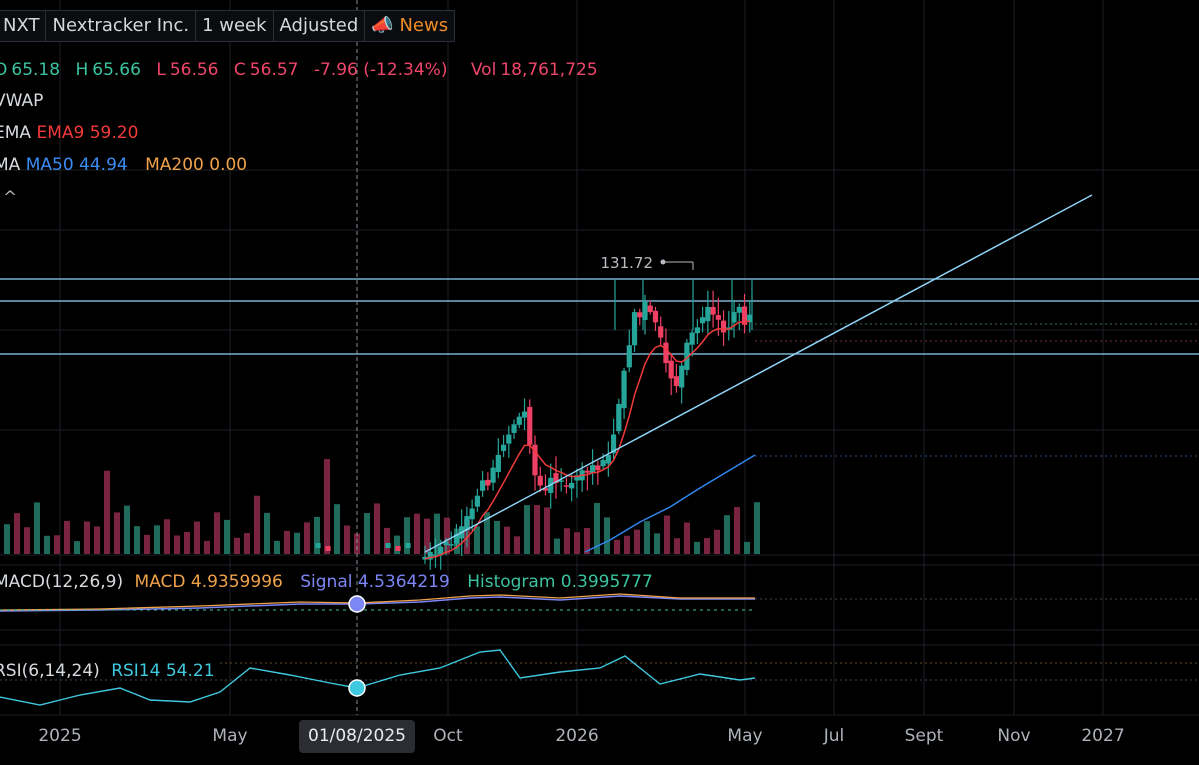 The image size is (1199, 765). What do you see at coordinates (577, 736) in the screenshot?
I see `x-tick-label: 2026` at bounding box center [577, 736].